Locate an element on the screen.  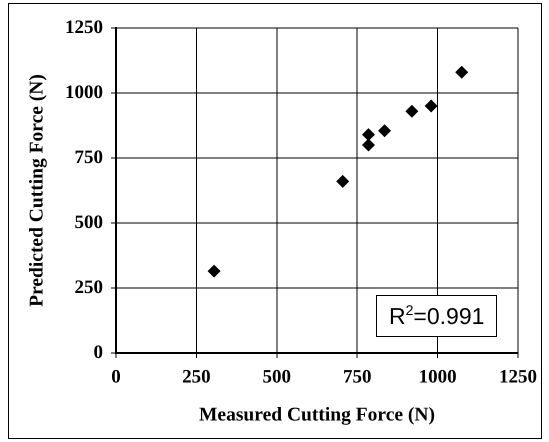
y-axis-title: Predicted Cutting Force (N) is located at coordinates (37, 190).